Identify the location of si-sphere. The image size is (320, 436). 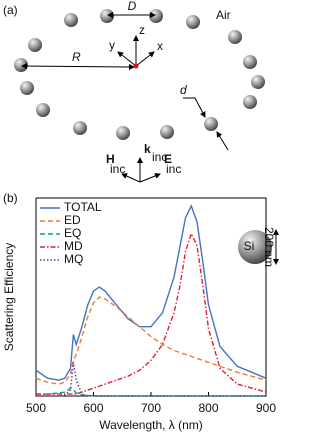
(255, 247).